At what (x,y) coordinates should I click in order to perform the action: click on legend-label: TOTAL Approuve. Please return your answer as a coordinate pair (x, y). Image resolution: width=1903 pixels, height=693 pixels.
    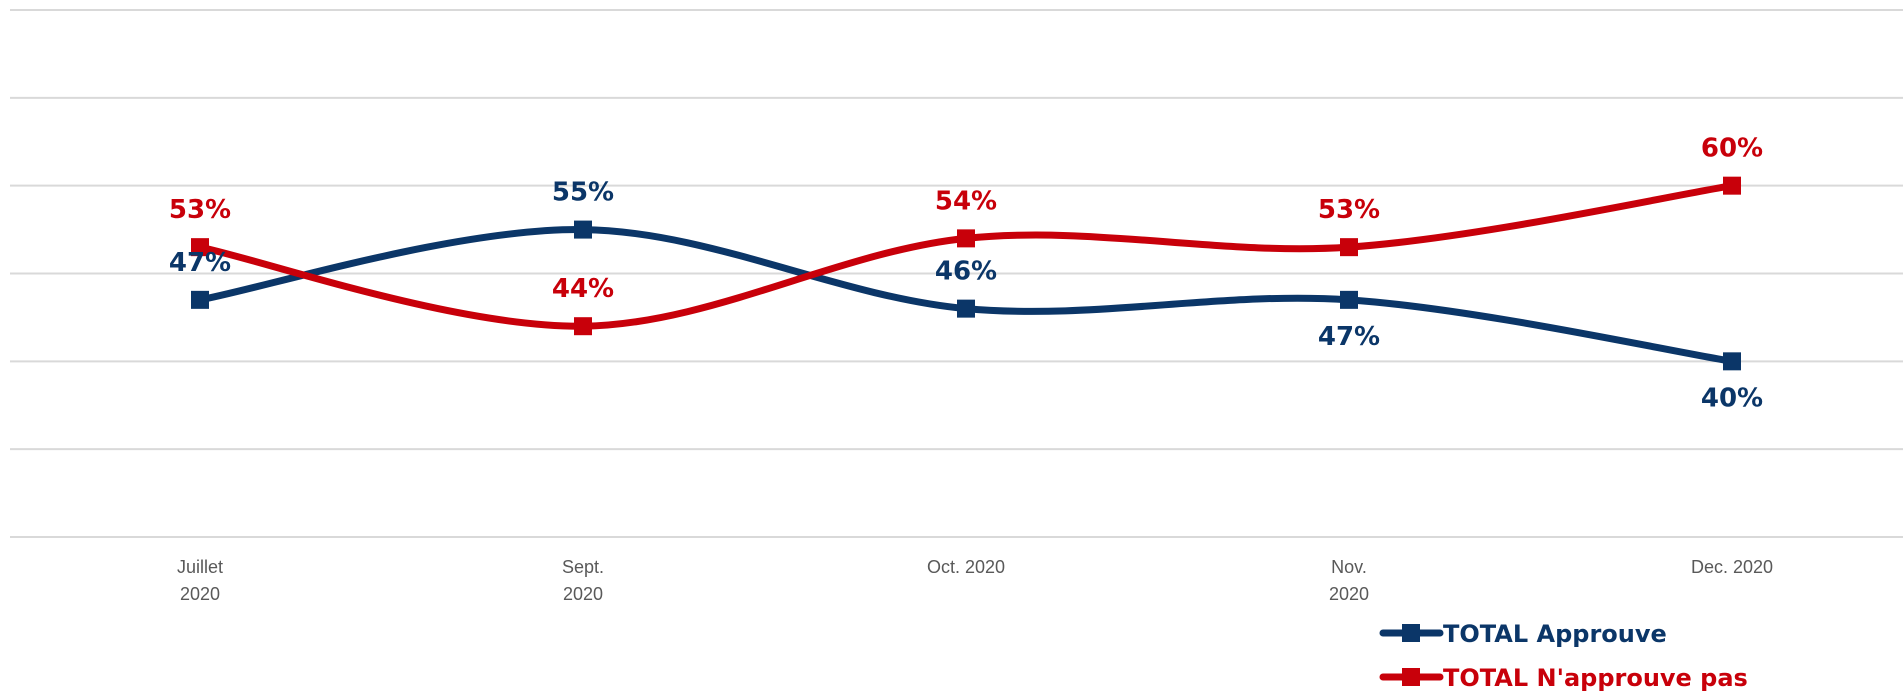
    Looking at the image, I should click on (1555, 634).